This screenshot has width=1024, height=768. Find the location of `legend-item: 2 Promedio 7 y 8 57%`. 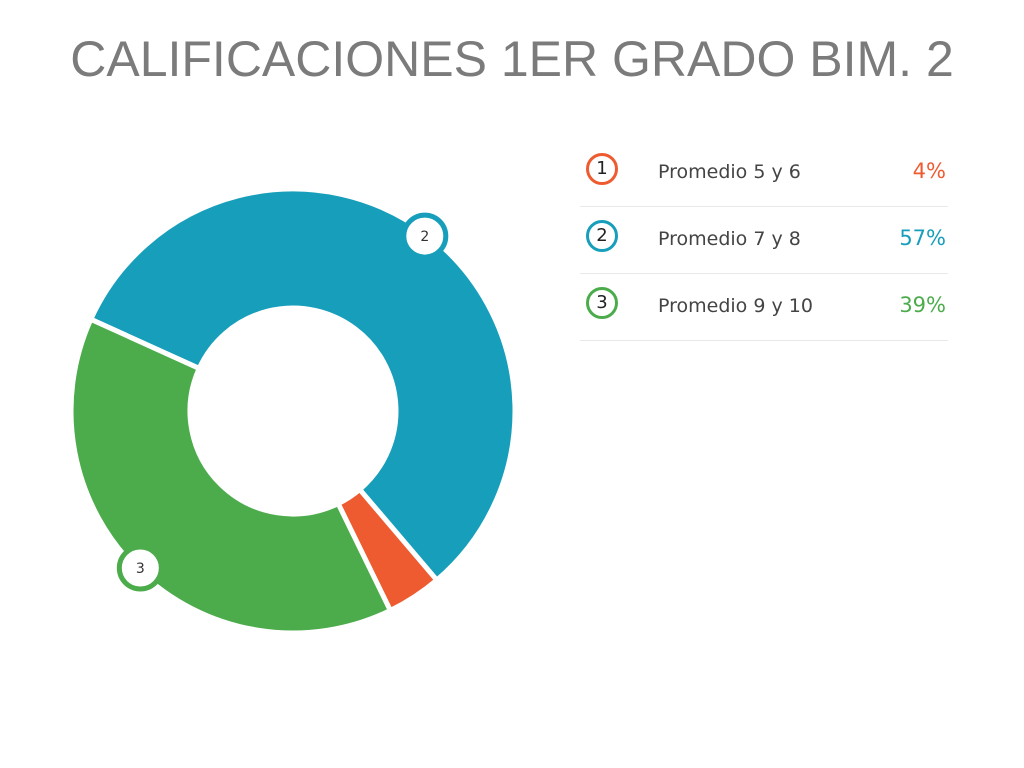

legend-item: 2 Promedio 7 y 8 57% is located at coordinates (764, 240).